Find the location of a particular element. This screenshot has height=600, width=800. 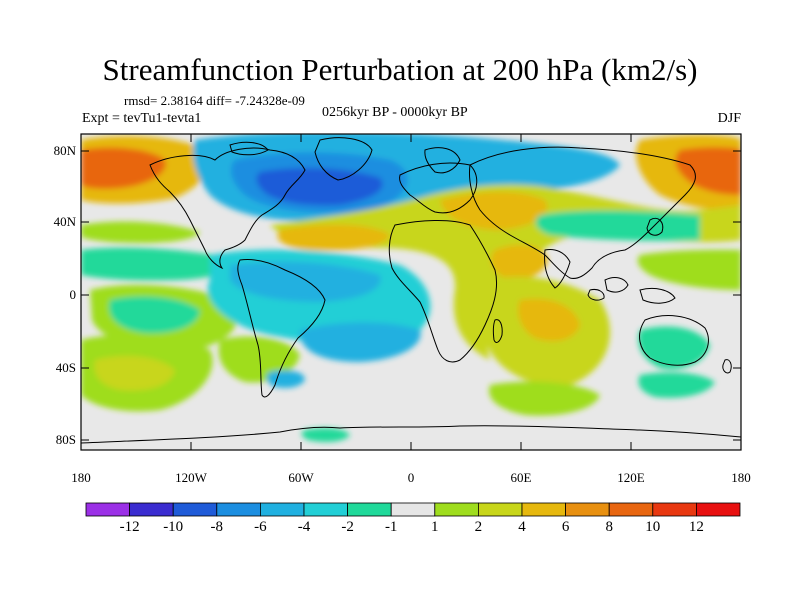

colorbar-label: -8 is located at coordinates (217, 527).